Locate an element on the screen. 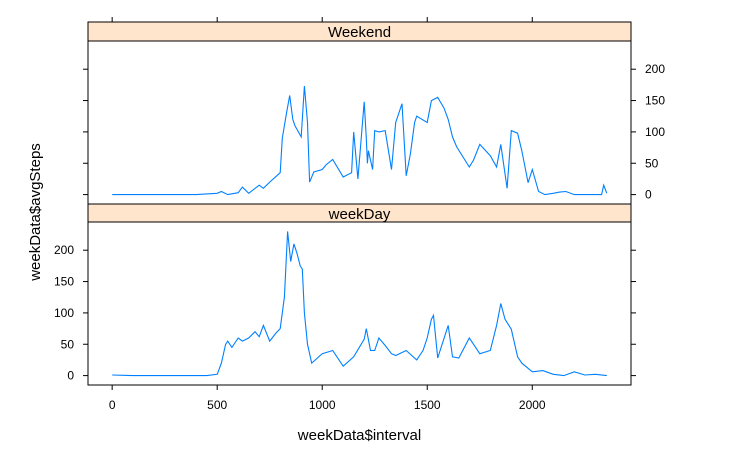 This screenshot has height=459, width=753. y-tick-label-weekday: 100 is located at coordinates (64, 313).